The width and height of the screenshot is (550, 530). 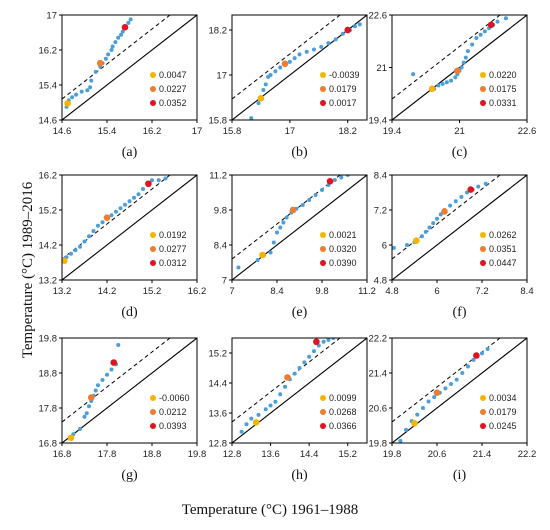 I want to click on x-tick-label: 17.8, so click(x=107, y=454).